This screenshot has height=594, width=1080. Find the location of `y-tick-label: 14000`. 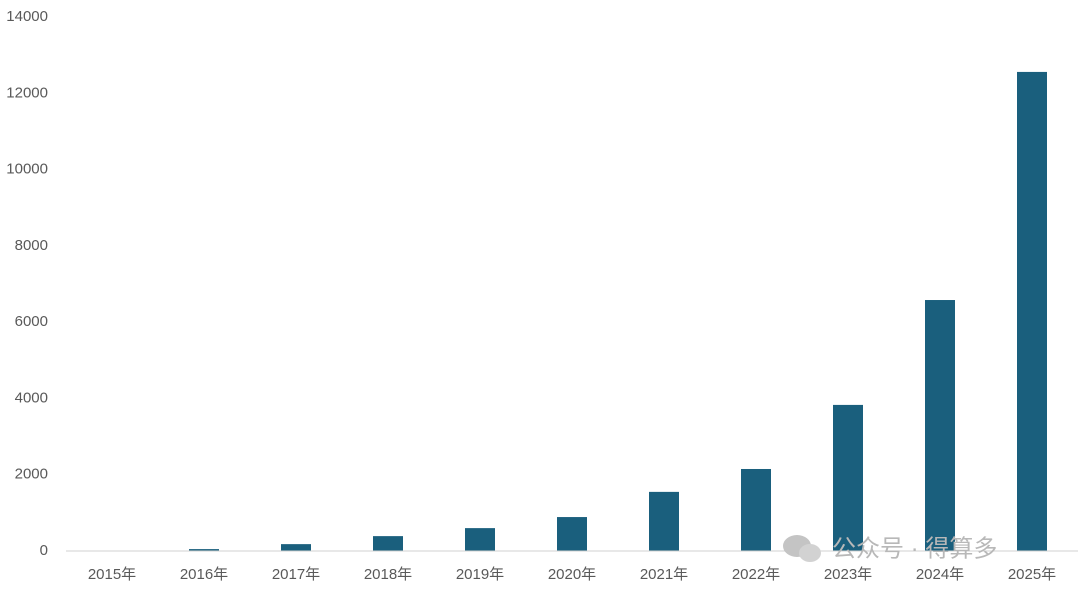

y-tick-label: 14000 is located at coordinates (27, 16).